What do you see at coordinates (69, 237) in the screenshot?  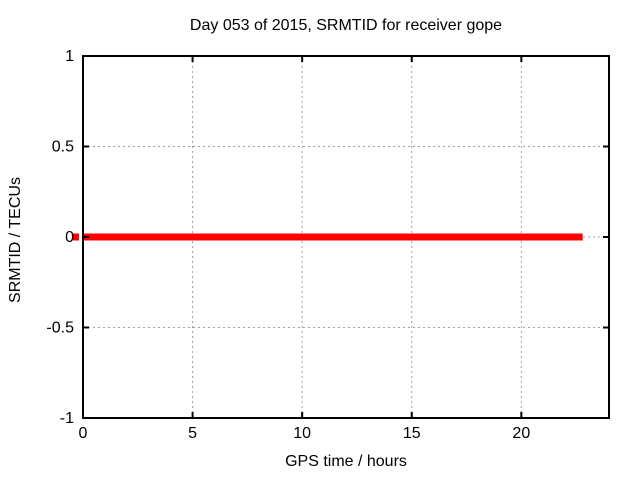 I see `y-tick-label: 0` at bounding box center [69, 237].